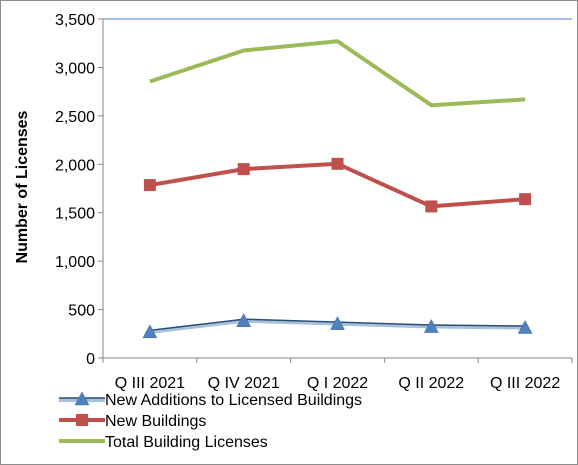 The width and height of the screenshot is (578, 465). Describe the element at coordinates (22, 186) in the screenshot. I see `y-axis-title: Number of Licenses` at that location.